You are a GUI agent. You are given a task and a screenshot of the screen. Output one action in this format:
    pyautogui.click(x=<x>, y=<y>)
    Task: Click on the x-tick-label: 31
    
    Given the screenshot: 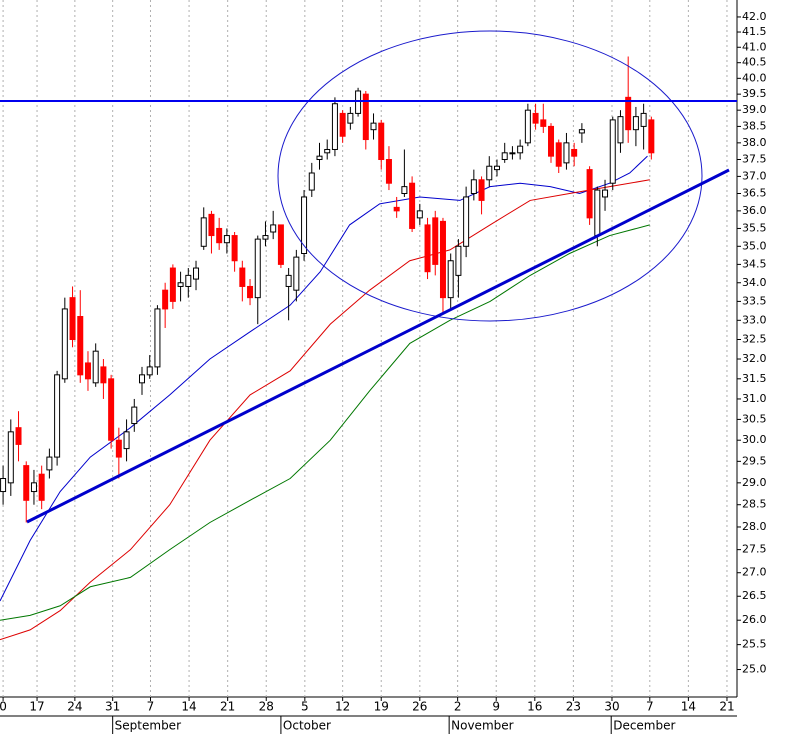 What is the action you would take?
    pyautogui.click(x=112, y=707)
    